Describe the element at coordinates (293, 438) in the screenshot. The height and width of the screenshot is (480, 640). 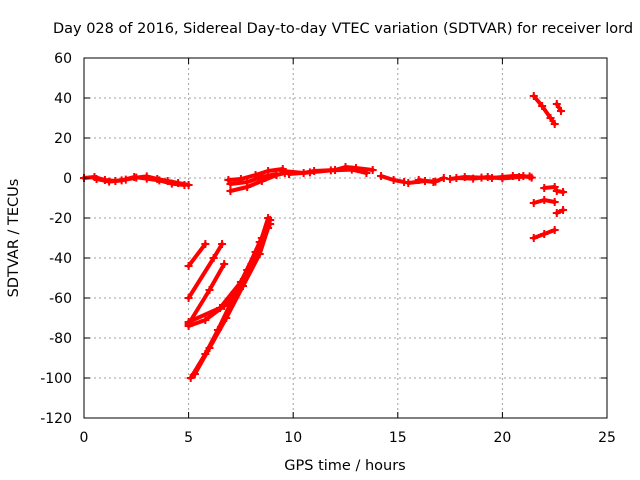
I see `x-tick-label: 10` at that location.